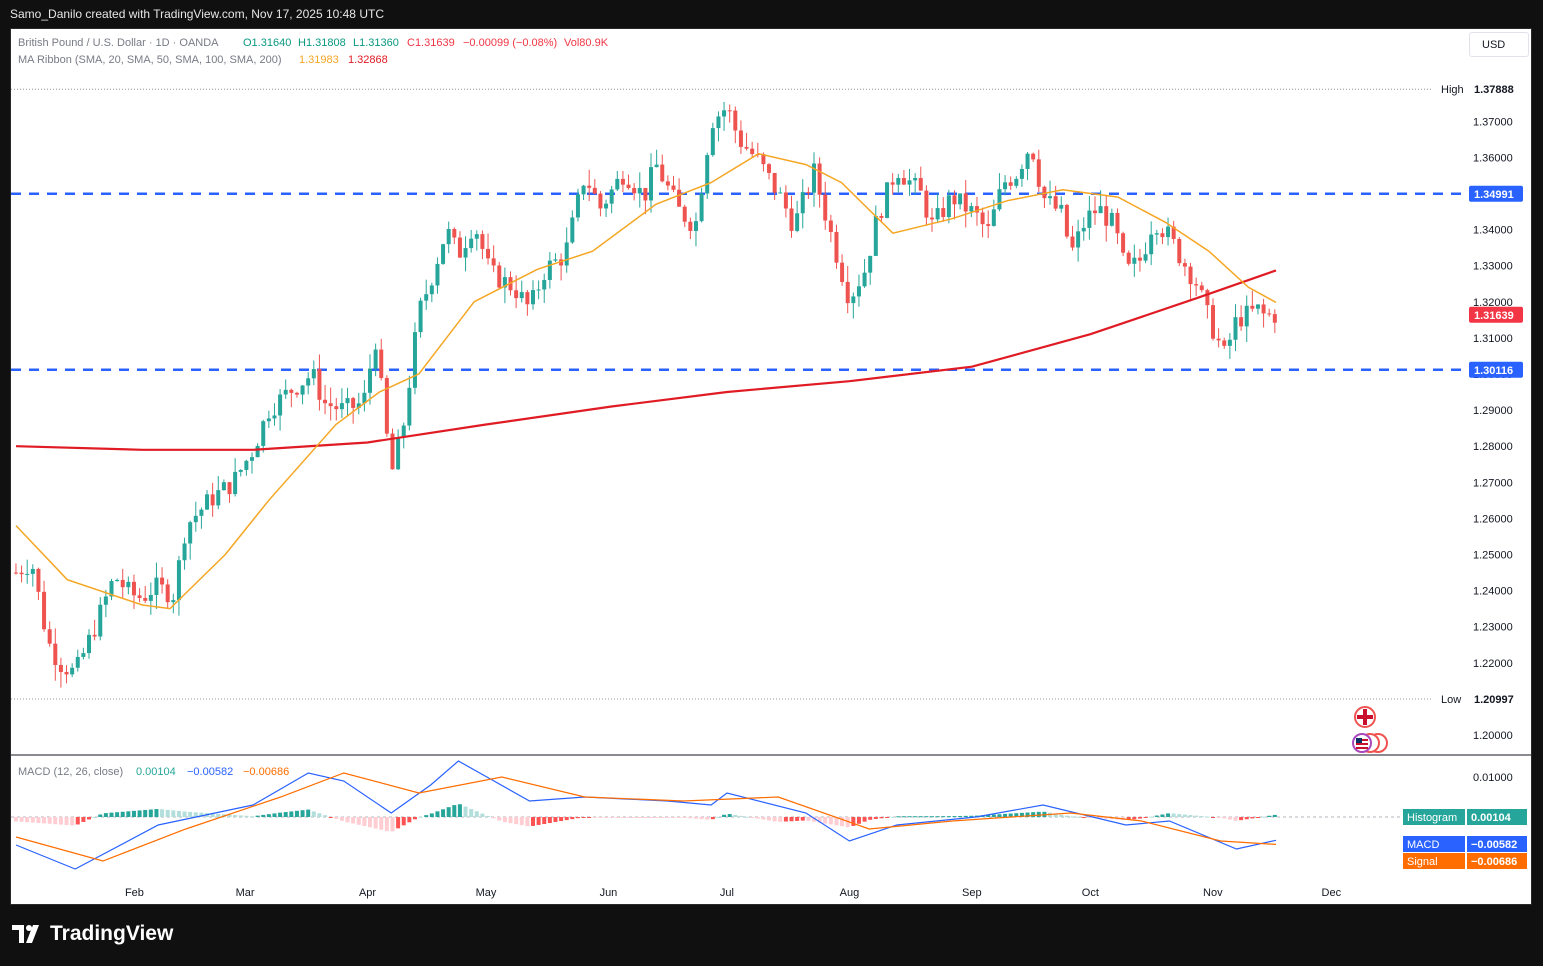  What do you see at coordinates (267, 43) in the screenshot?
I see `legend-open: O1.31640` at bounding box center [267, 43].